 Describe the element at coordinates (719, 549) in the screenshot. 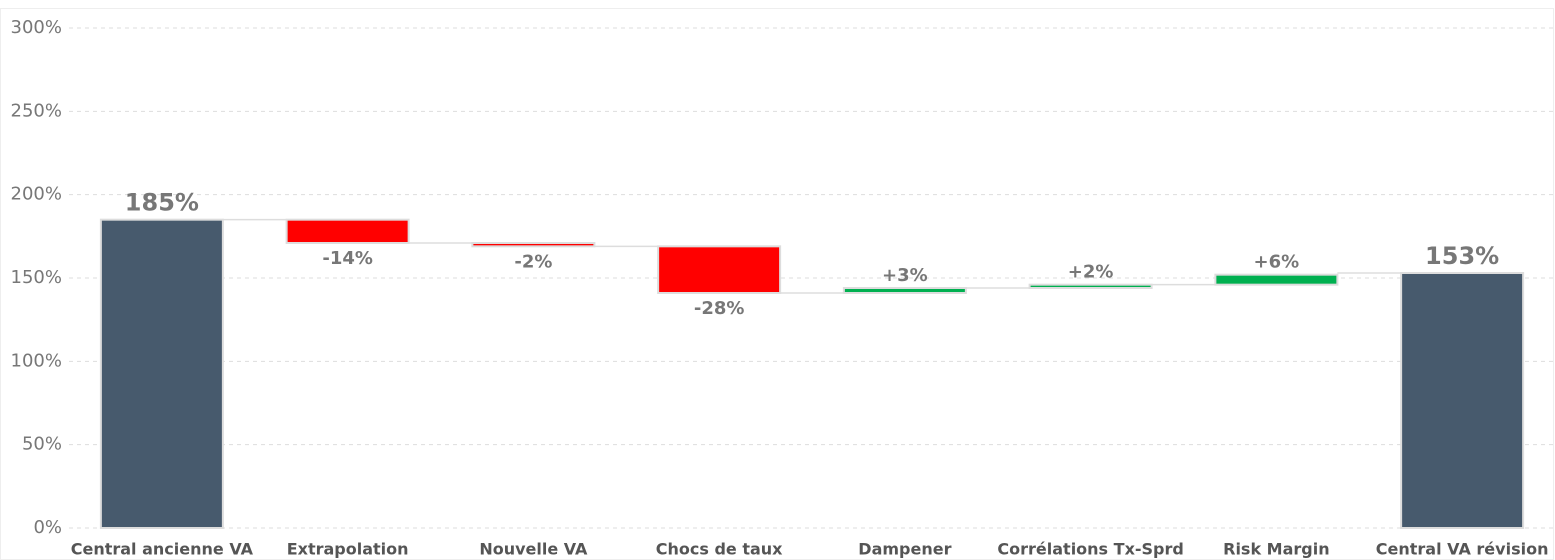

I see `x-tick-label: Chocs de taux` at that location.